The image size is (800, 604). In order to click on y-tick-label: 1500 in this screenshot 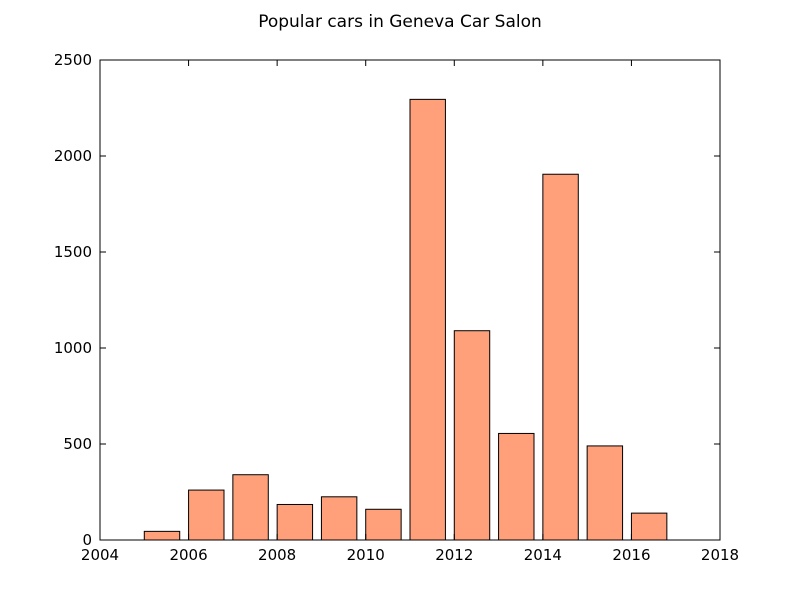, I will do `click(73, 252)`.